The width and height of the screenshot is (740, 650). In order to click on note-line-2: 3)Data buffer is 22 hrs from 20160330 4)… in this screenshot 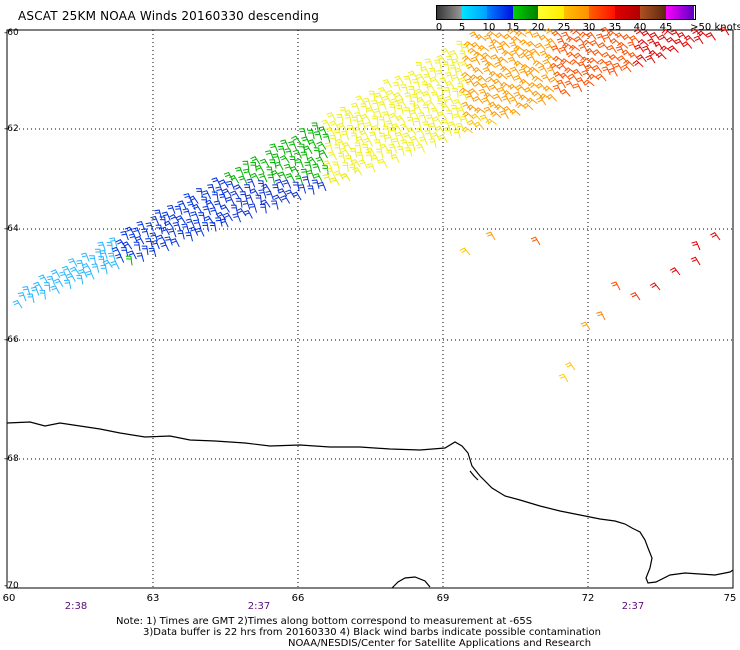, I will do `click(372, 632)`.